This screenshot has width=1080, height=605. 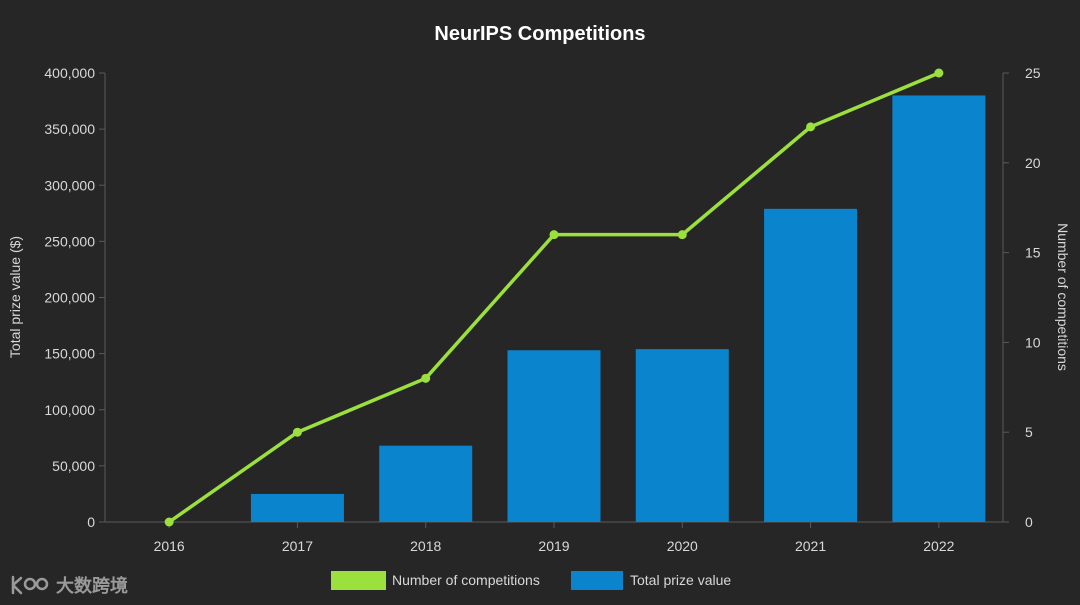 I want to click on y2-tick-label: 10, so click(x=1033, y=342).